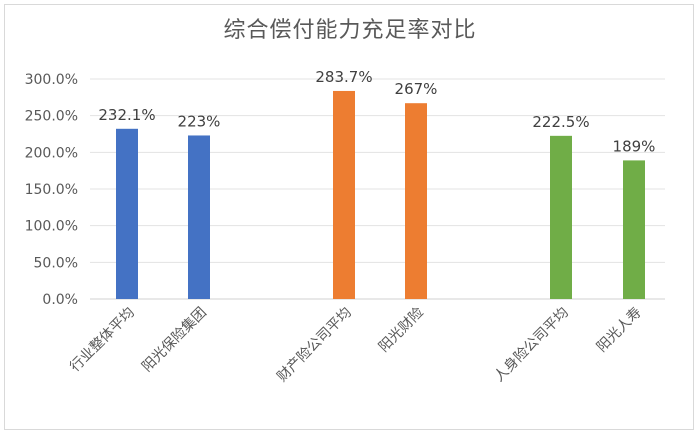  What do you see at coordinates (531, 345) in the screenshot?
I see `x-tick-label: 人身险公司平均` at bounding box center [531, 345].